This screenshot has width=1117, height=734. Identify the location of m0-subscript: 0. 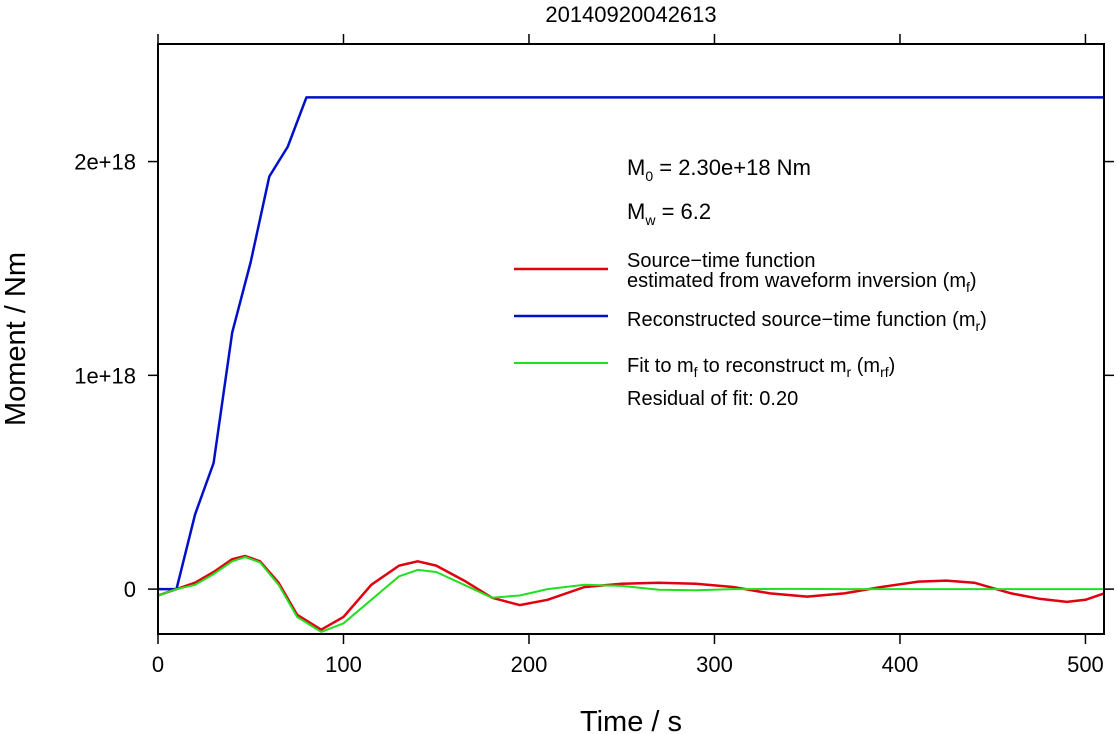
(649, 176).